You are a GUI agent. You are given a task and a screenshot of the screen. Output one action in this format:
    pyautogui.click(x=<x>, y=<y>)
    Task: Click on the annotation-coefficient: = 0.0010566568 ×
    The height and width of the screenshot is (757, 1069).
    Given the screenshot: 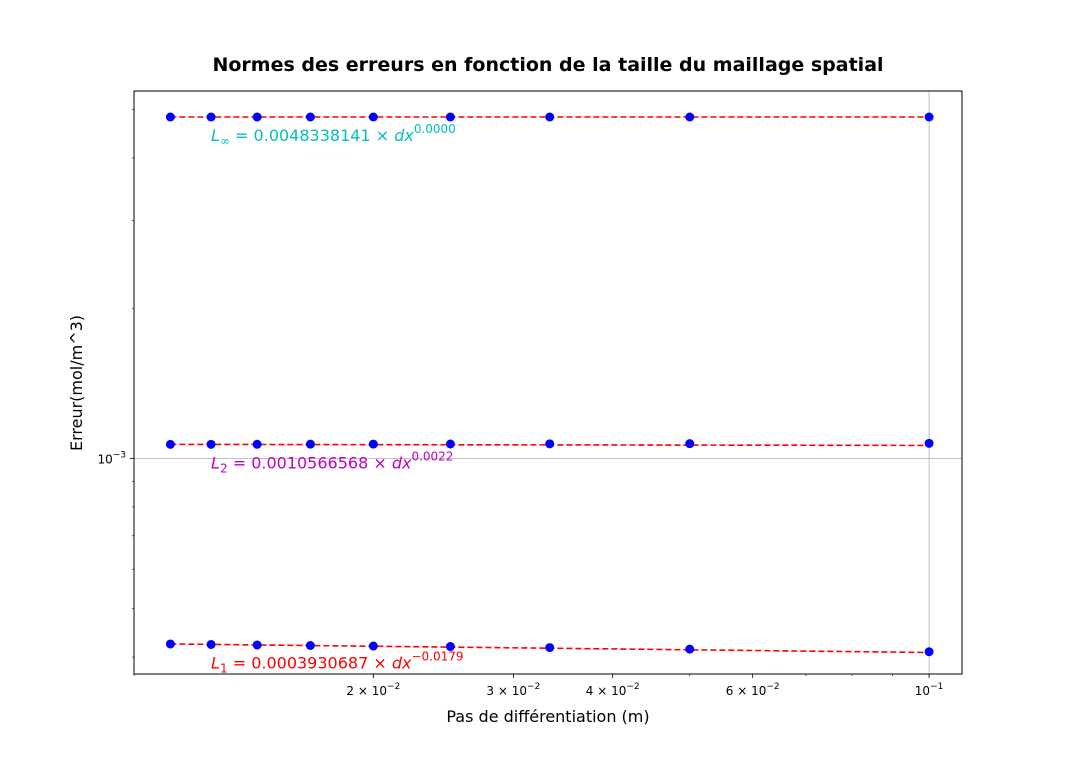 What is the action you would take?
    pyautogui.click(x=310, y=462)
    